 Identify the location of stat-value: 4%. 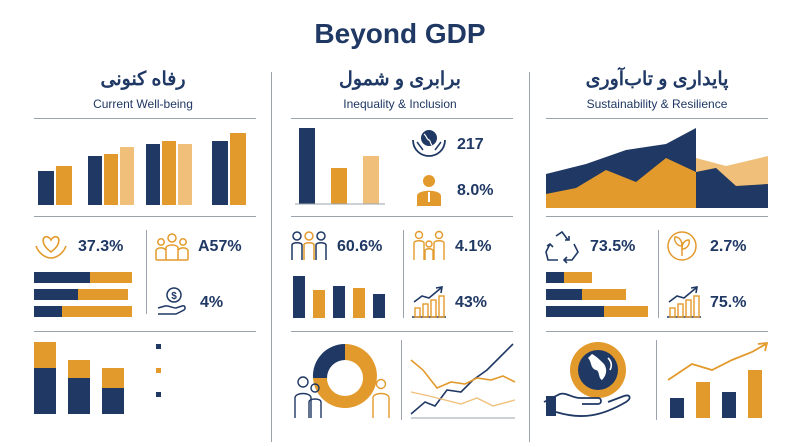
(212, 302).